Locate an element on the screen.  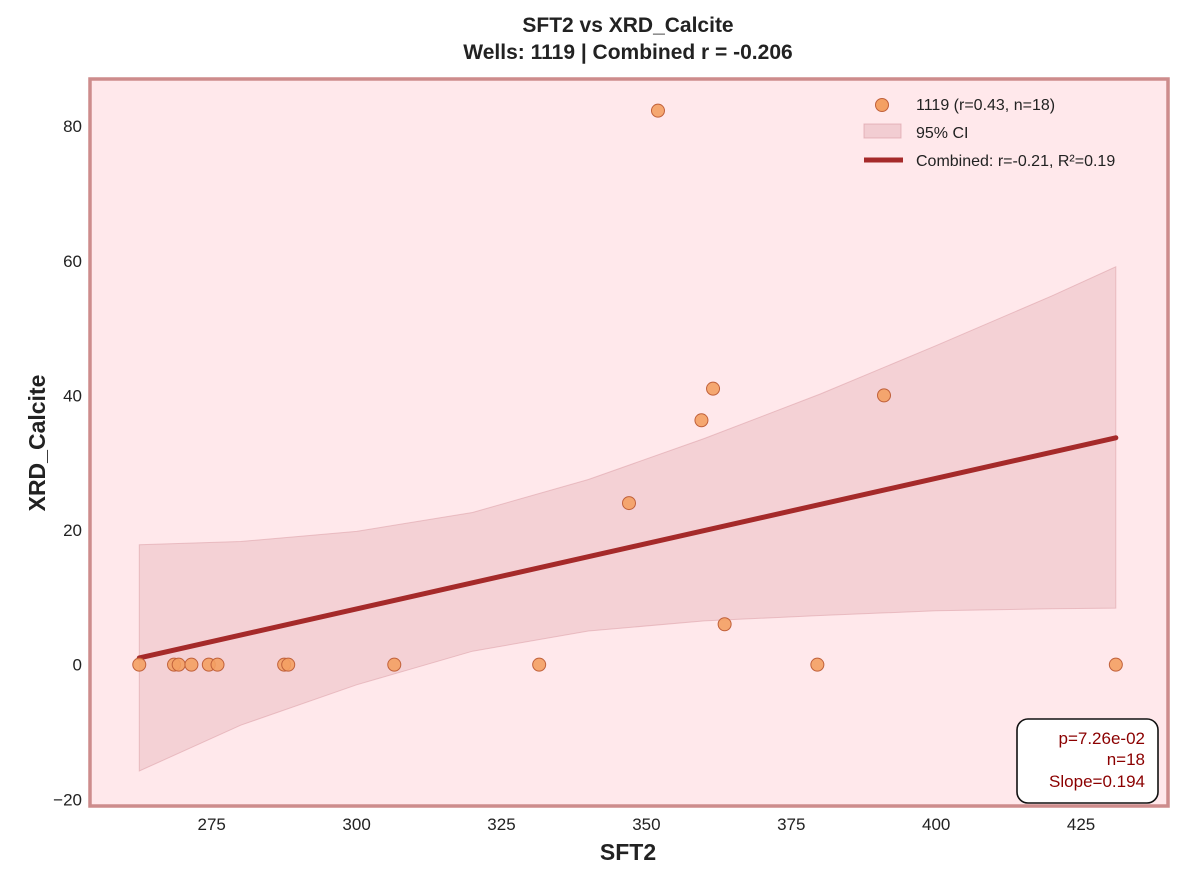
x-tick-label: 400 is located at coordinates (936, 824).